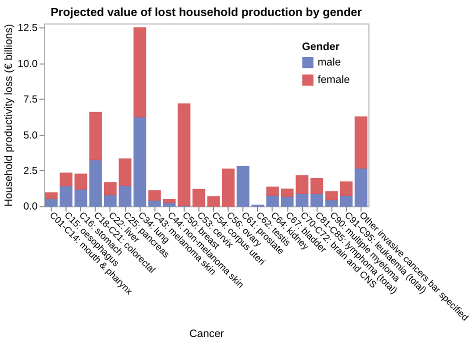  I want to click on legend-label: male, so click(329, 62).